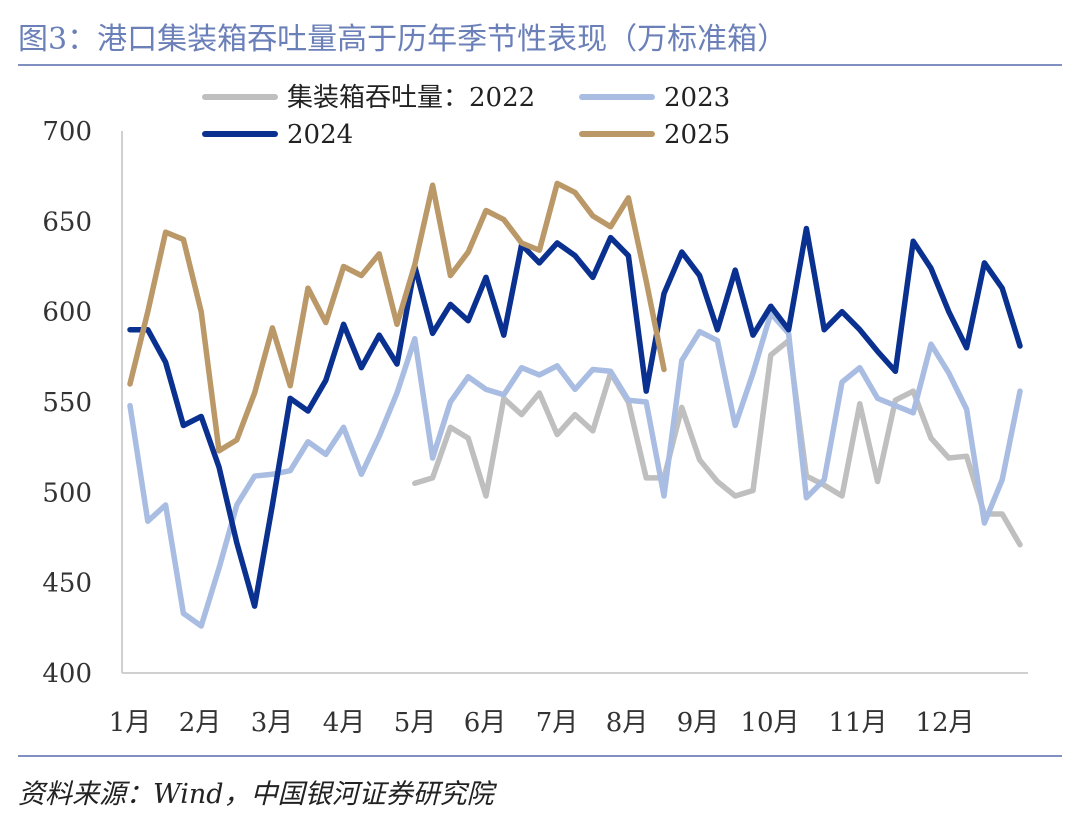 This screenshot has width=1080, height=821. I want to click on x-tick-label: 1月, so click(130, 723).